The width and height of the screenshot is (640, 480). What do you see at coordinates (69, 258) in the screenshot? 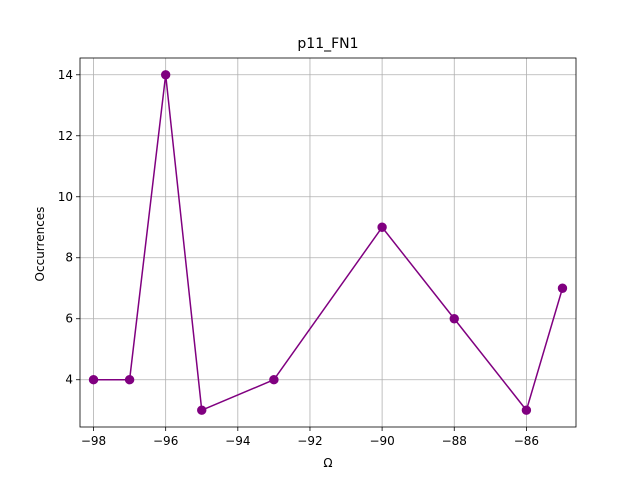
I see `y-tick-label: 8` at bounding box center [69, 258].